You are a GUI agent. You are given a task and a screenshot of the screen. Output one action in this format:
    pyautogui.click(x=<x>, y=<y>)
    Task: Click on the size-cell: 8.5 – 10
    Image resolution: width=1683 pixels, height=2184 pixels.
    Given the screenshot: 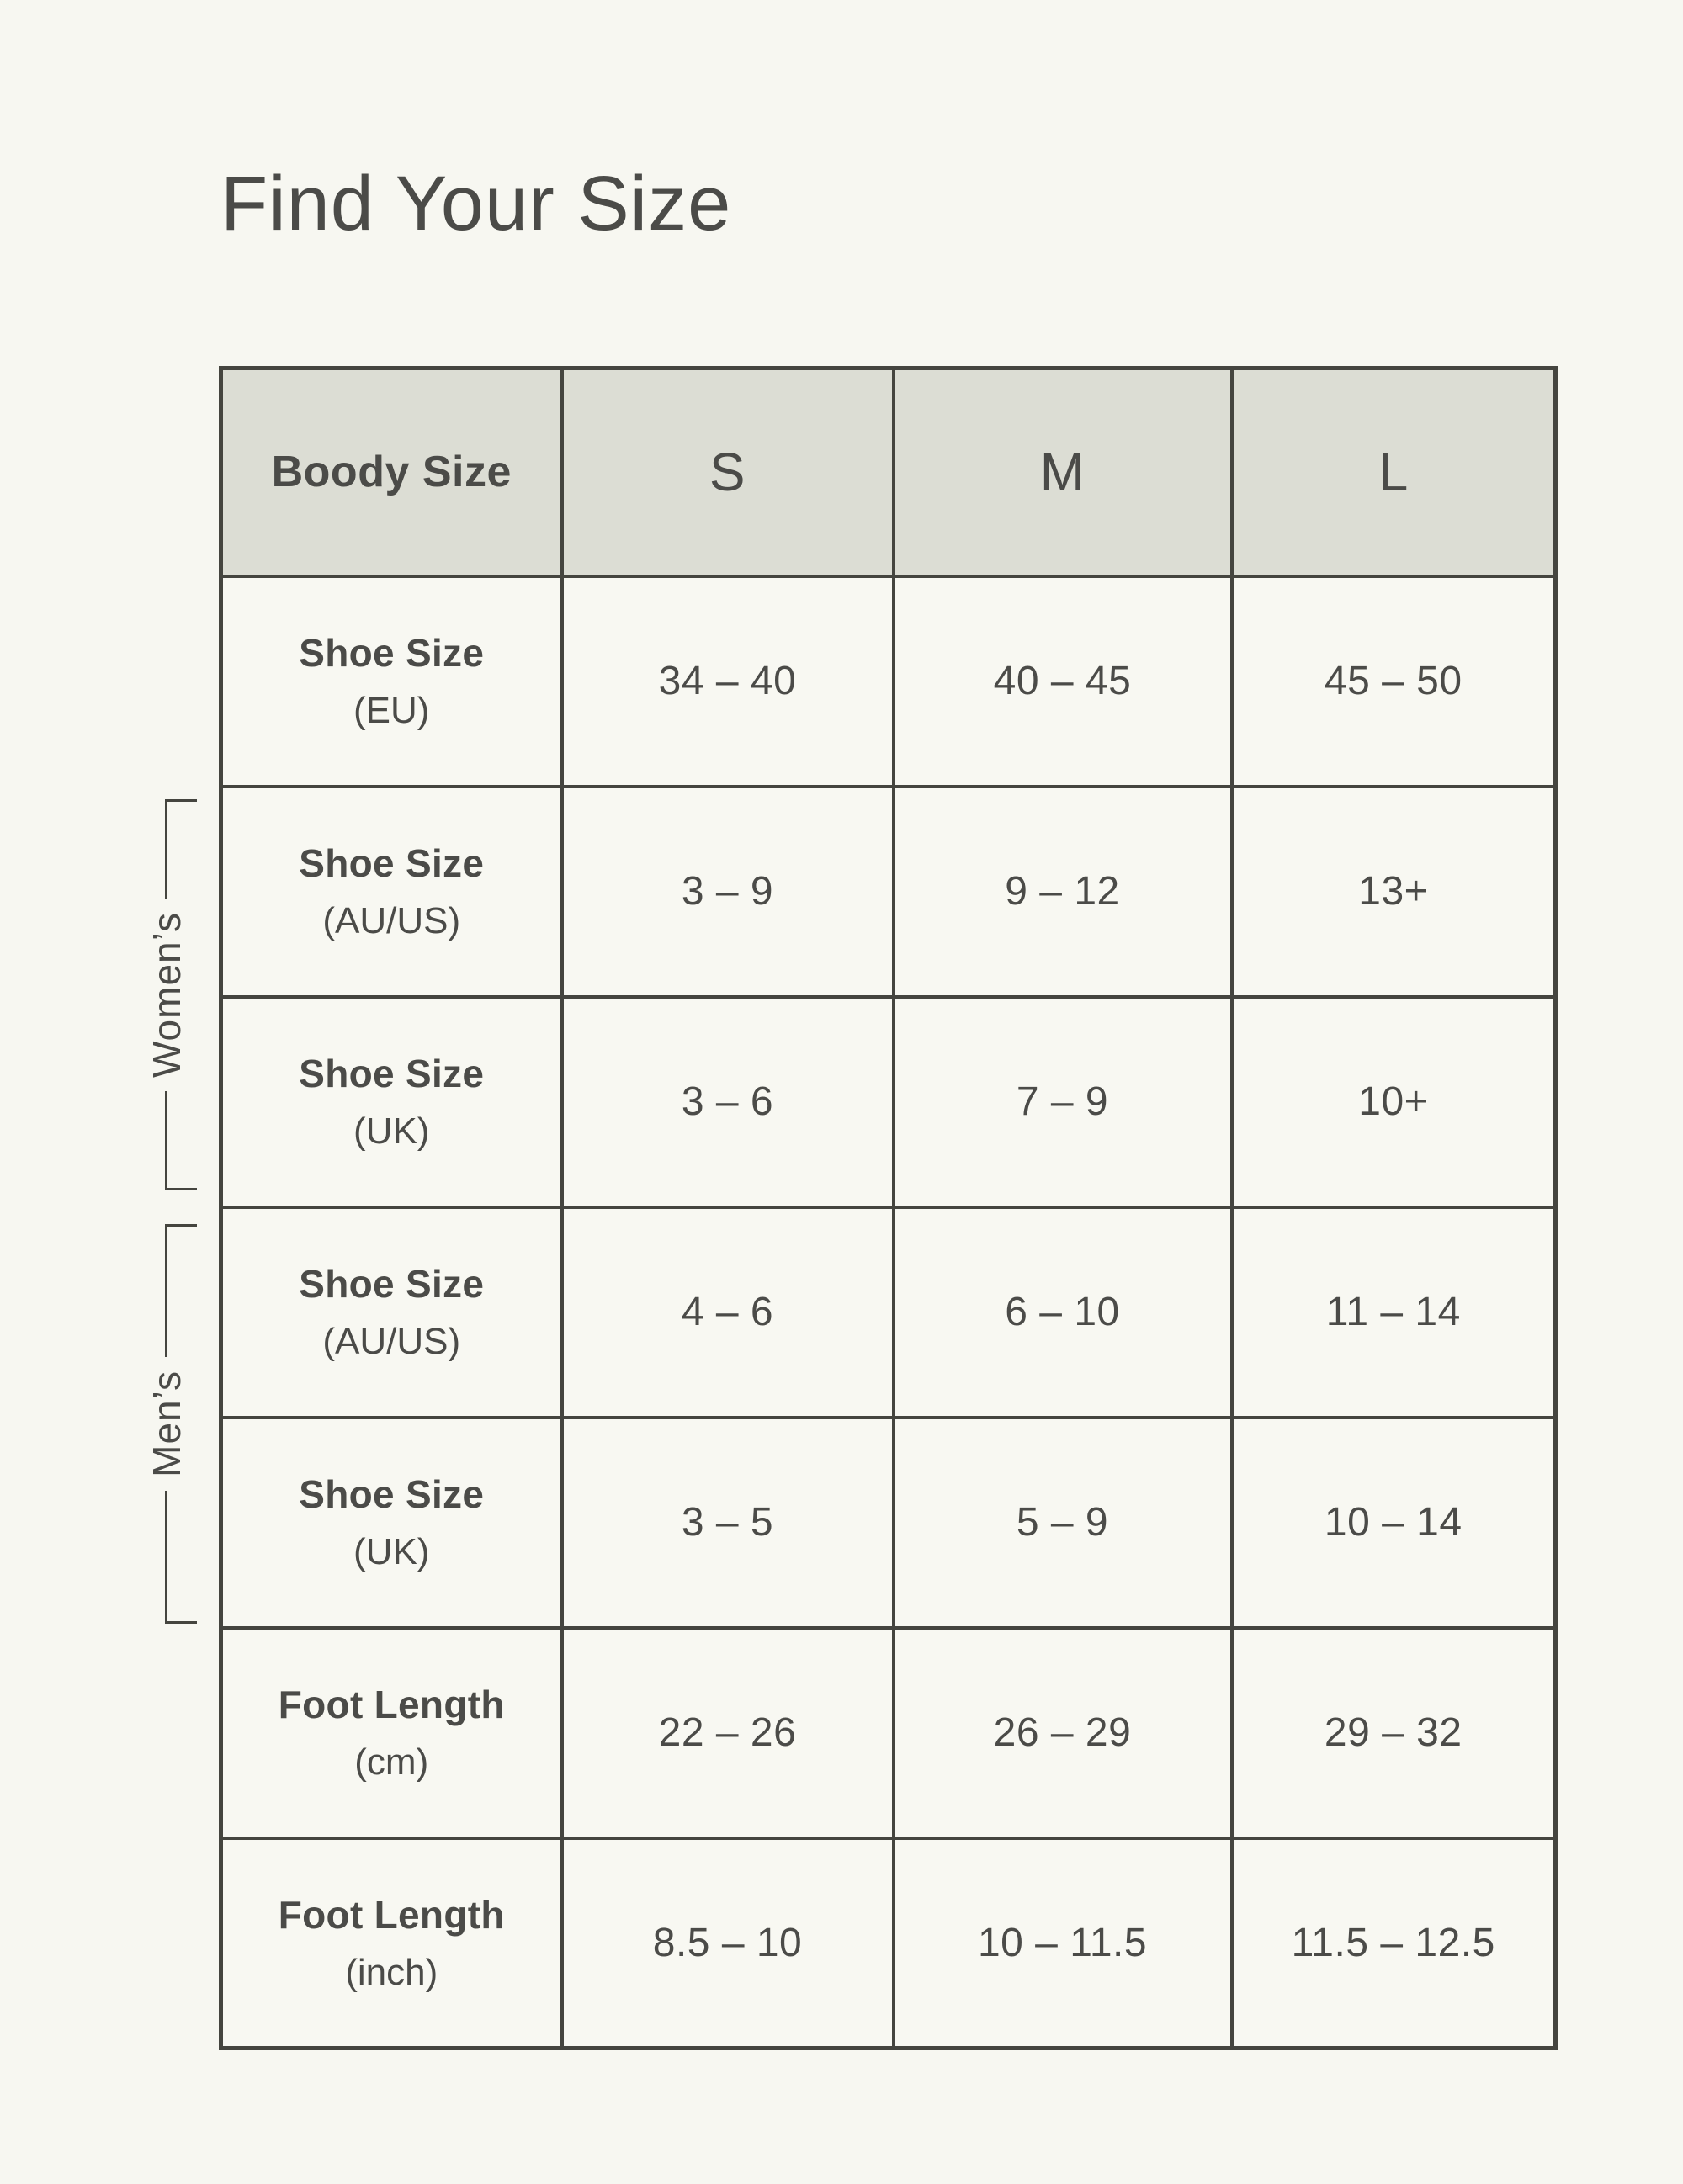 What is the action you would take?
    pyautogui.click(x=727, y=1943)
    